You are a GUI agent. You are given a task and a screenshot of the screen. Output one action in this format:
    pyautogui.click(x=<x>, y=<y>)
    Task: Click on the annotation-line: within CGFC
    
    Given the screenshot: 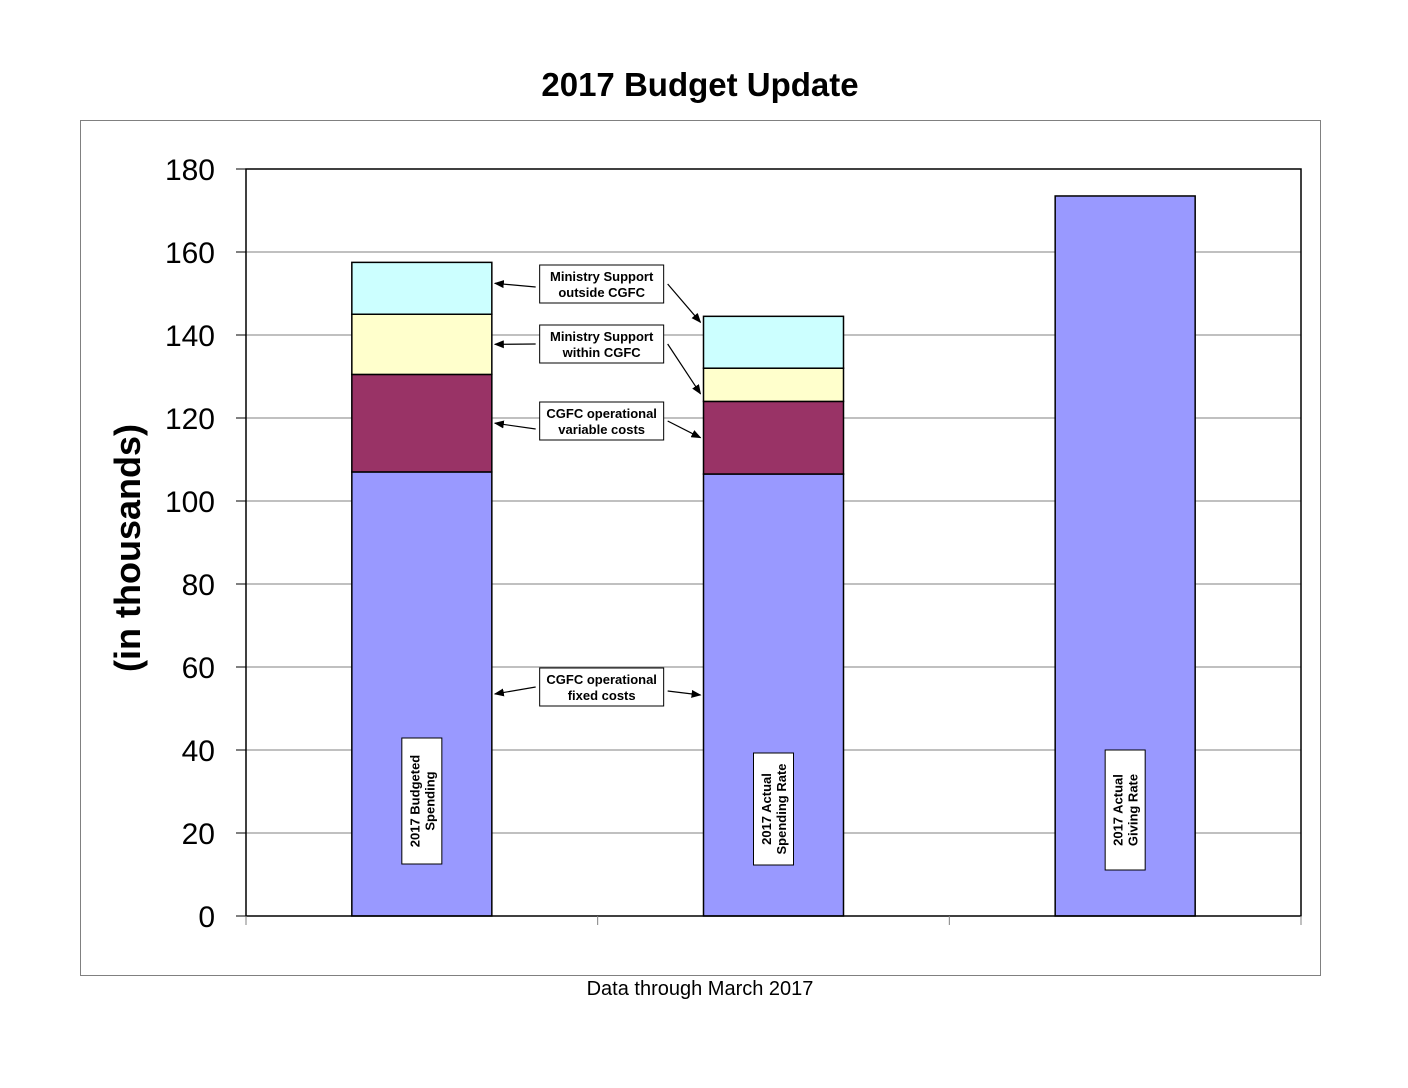 What is the action you would take?
    pyautogui.click(x=602, y=352)
    